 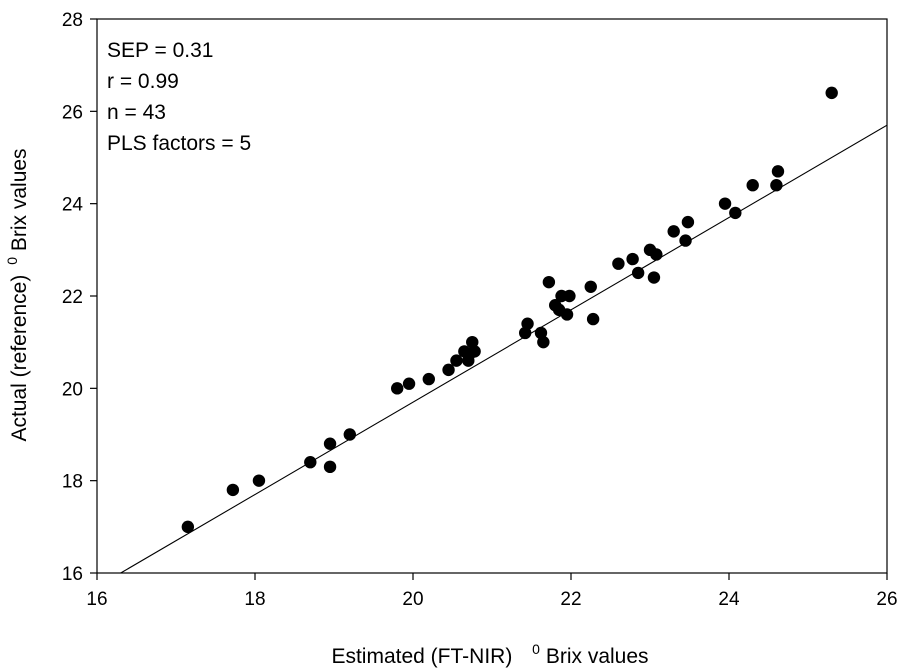 What do you see at coordinates (72, 482) in the screenshot?
I see `y-tick-label: 18` at bounding box center [72, 482].